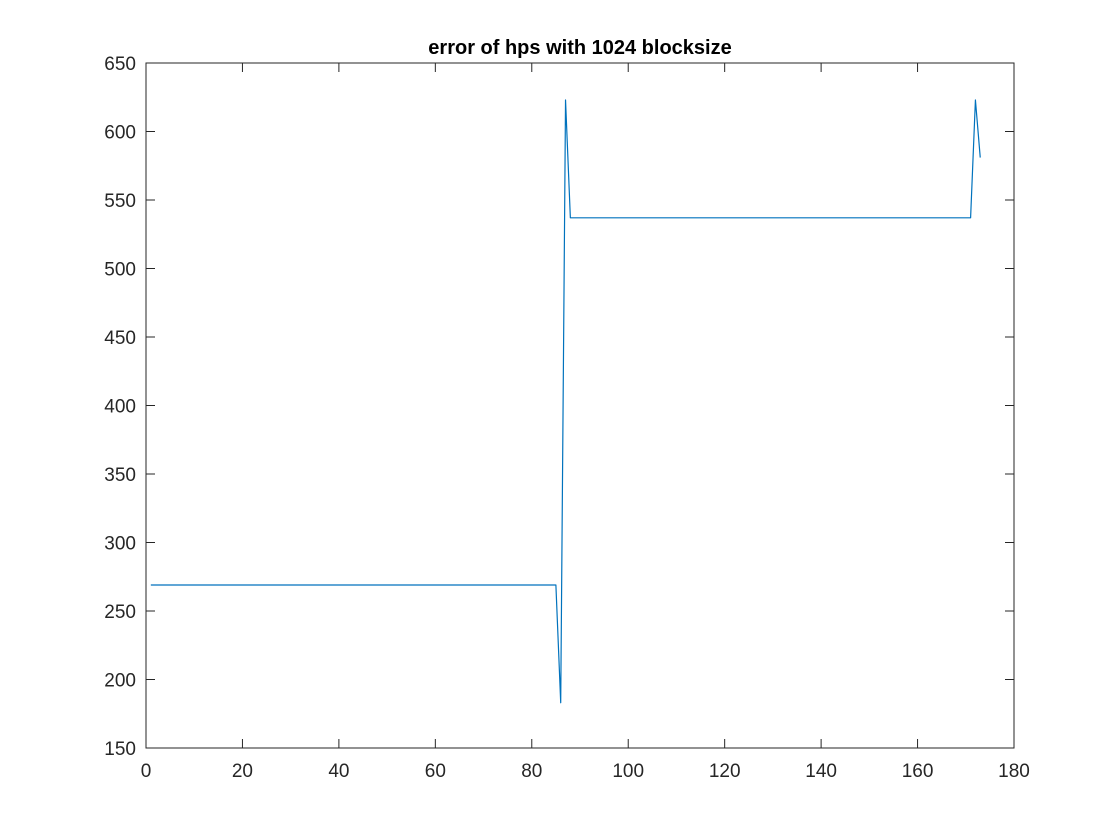 This screenshot has height=840, width=1120. Describe the element at coordinates (120, 749) in the screenshot. I see `y-tick-label: 150` at that location.